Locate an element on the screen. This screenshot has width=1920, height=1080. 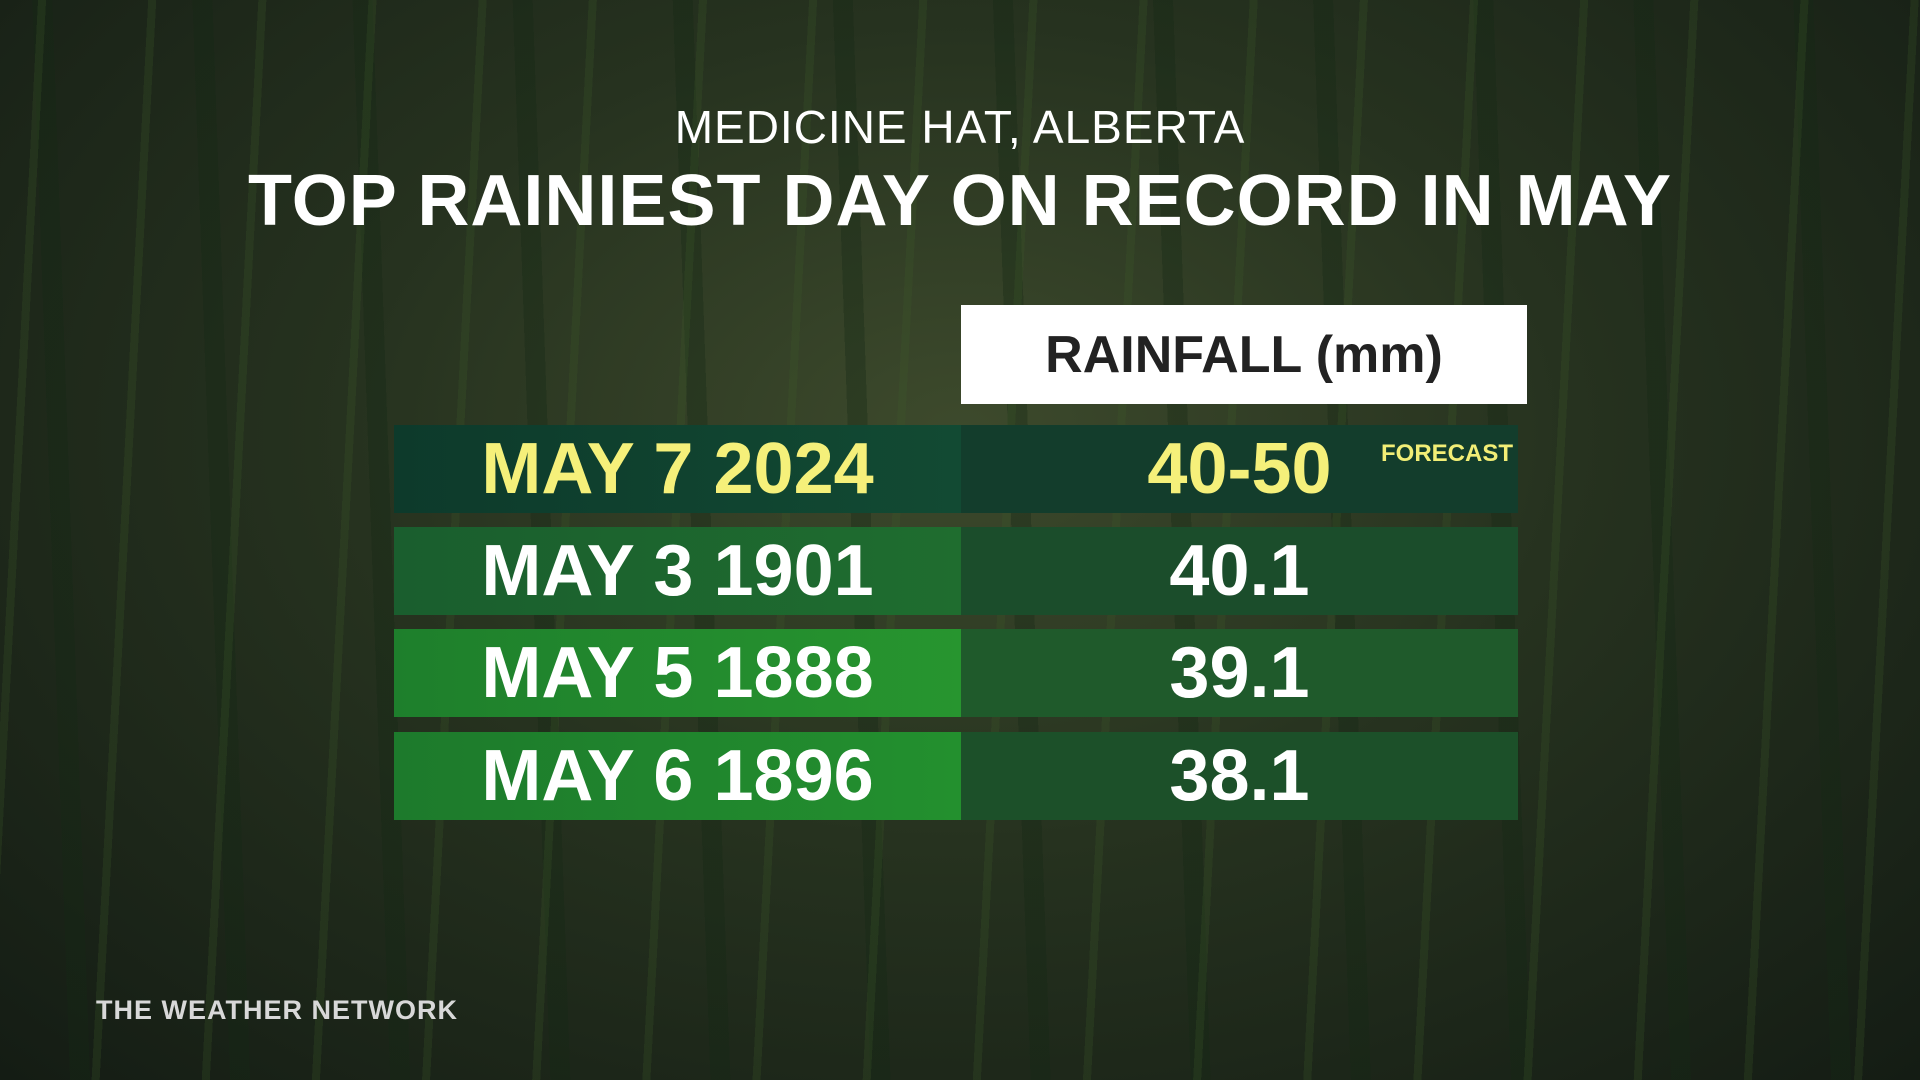
column-header: RAINFALL (mm) is located at coordinates (1244, 354).